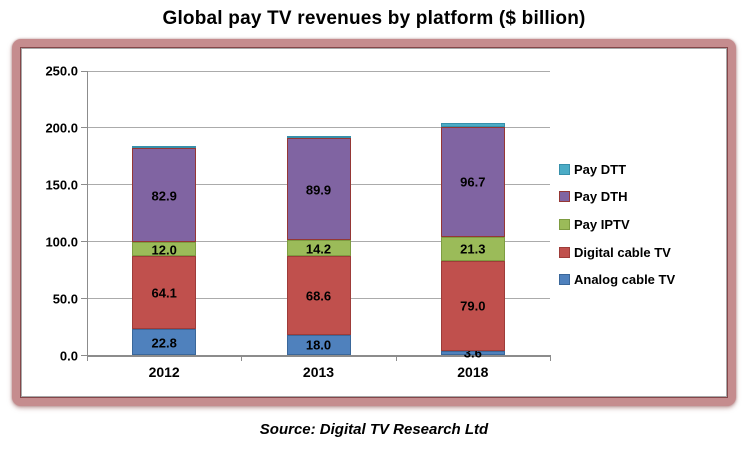 The image size is (749, 454). I want to click on legend-item-analog-cable-tv: Analog cable TV, so click(617, 280).